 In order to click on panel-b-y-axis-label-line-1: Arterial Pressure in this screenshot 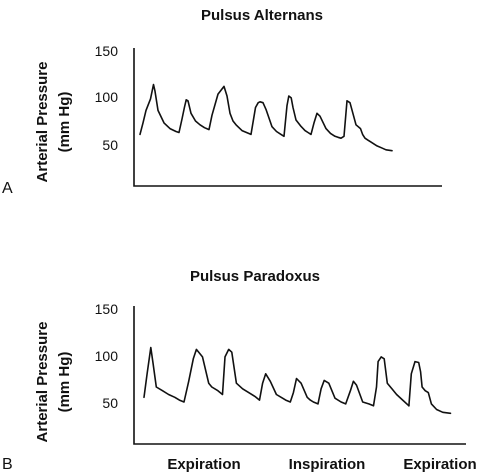, I will do `click(42, 382)`.